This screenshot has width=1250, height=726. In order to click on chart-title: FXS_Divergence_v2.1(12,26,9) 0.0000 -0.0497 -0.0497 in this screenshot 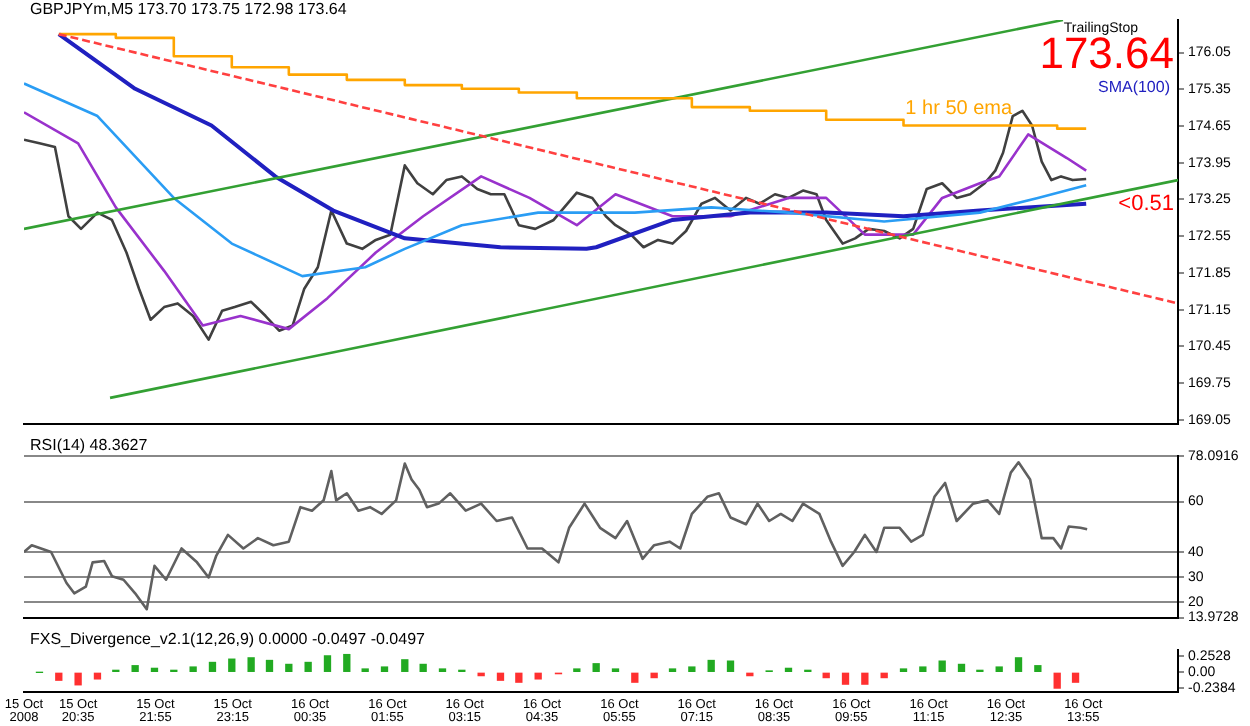, I will do `click(228, 639)`.